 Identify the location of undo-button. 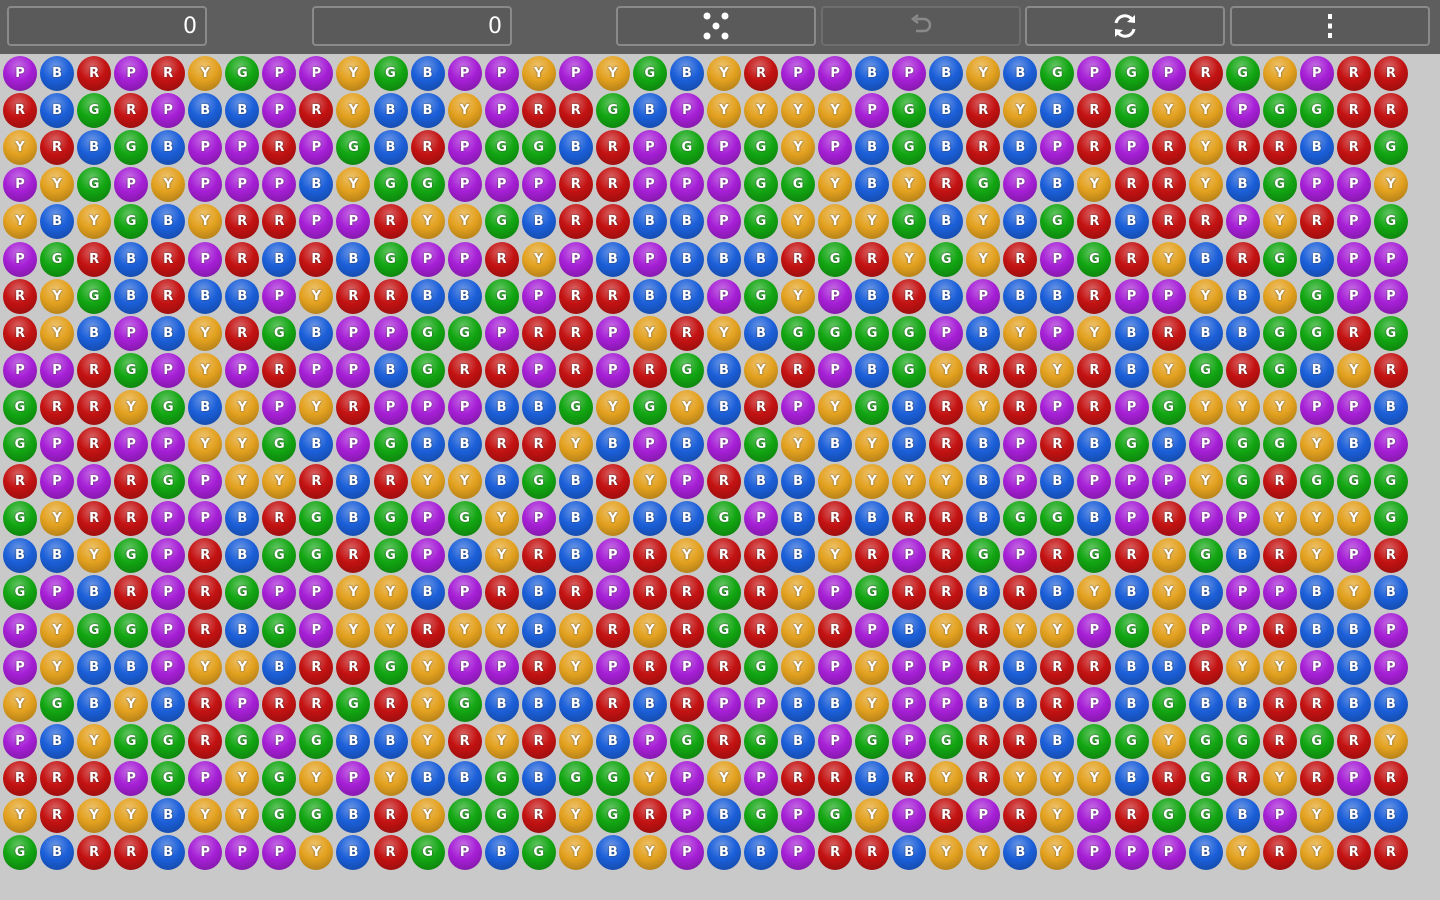
(921, 26).